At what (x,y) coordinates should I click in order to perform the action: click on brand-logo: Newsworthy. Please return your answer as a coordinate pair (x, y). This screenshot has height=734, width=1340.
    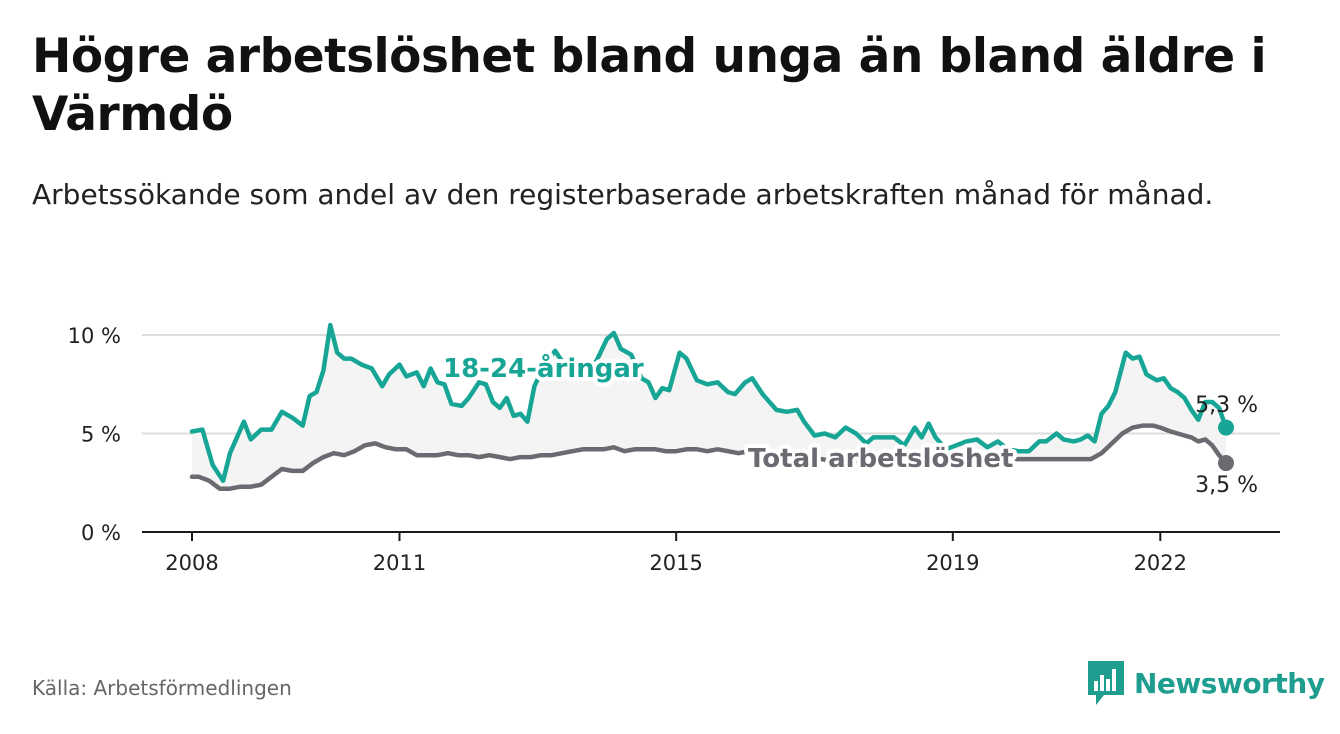
    Looking at the image, I should click on (1206, 683).